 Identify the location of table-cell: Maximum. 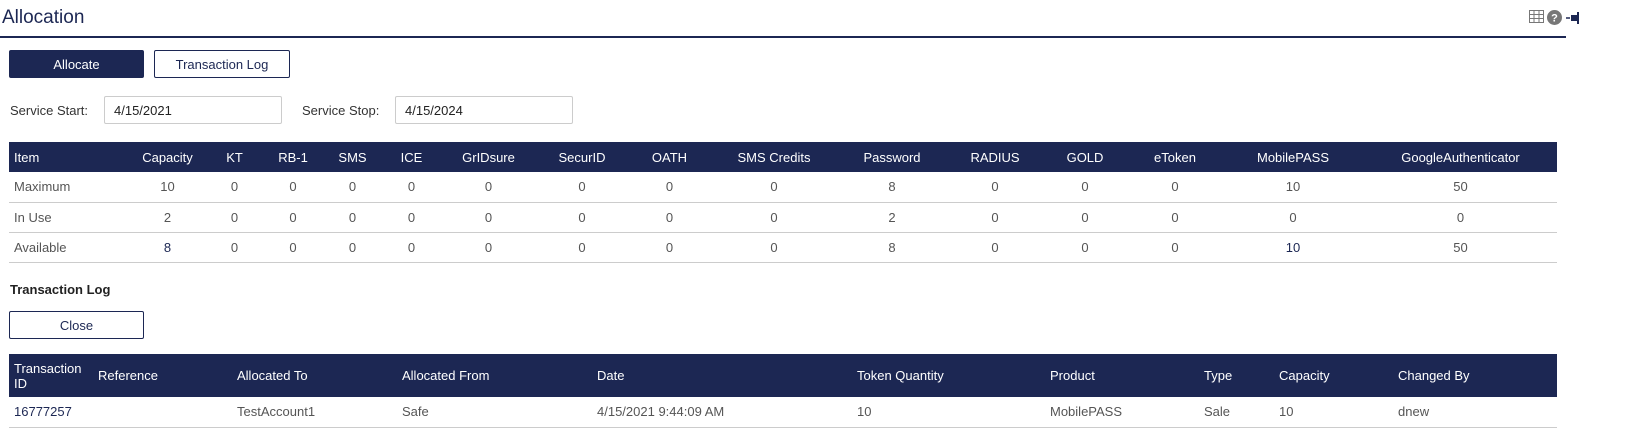
(69, 187).